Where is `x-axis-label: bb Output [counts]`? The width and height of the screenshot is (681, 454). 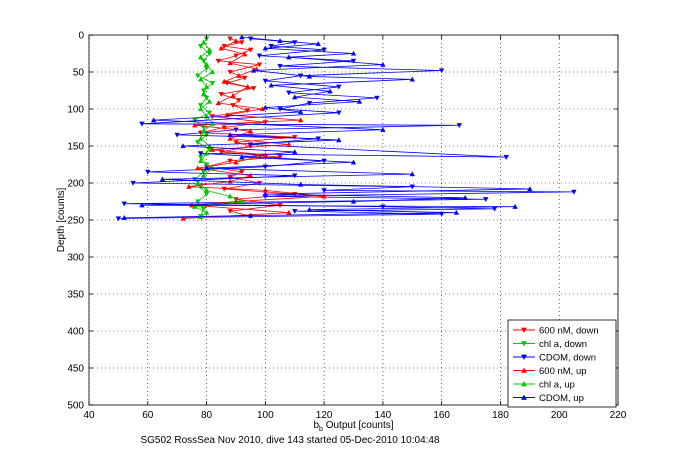
x-axis-label: bb Output [counts] is located at coordinates (353, 426).